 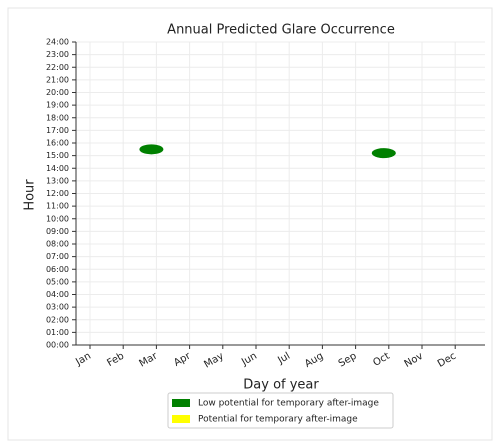 I want to click on y-tick-label: 03:00, so click(x=57, y=307).